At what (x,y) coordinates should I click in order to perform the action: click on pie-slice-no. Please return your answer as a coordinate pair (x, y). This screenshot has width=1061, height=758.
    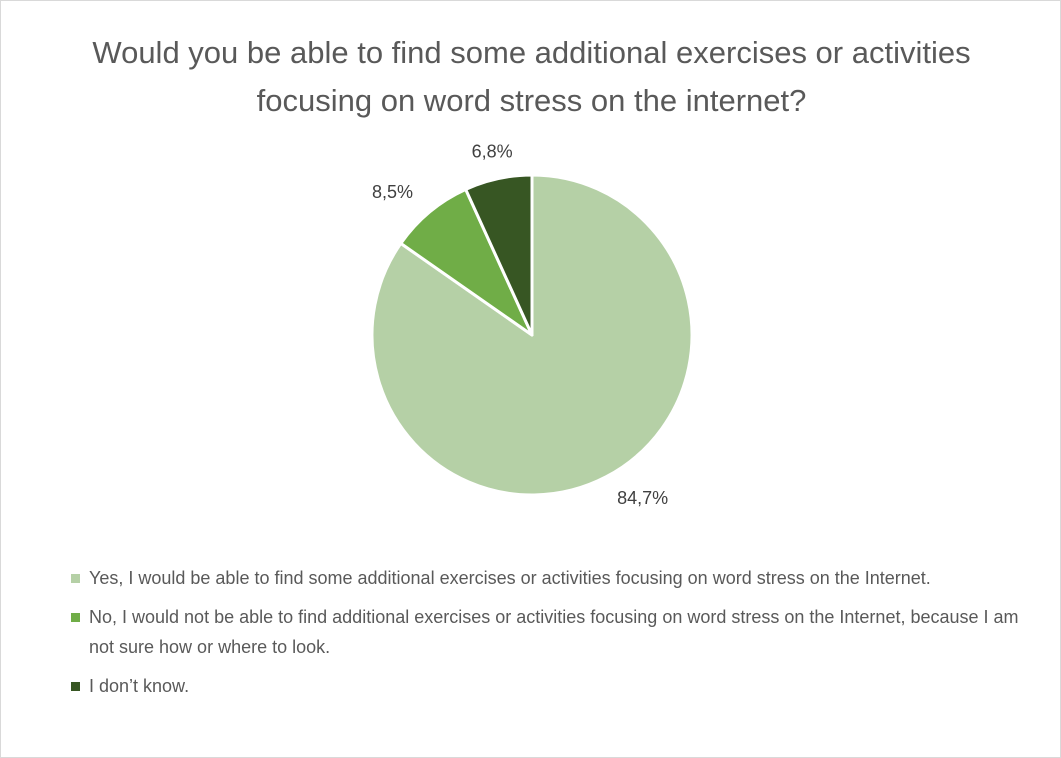
    Looking at the image, I should click on (466, 262).